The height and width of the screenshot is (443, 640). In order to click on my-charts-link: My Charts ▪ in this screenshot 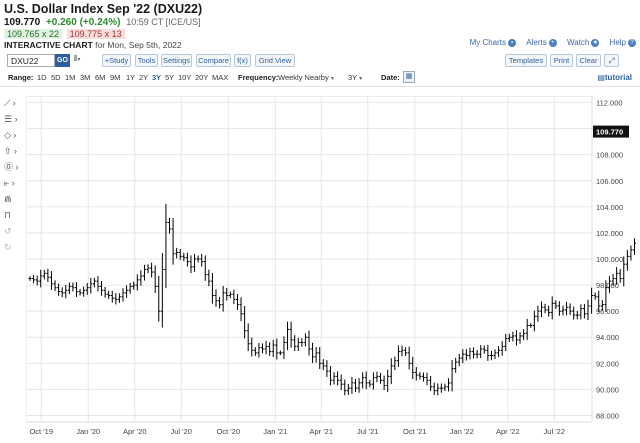, I will do `click(493, 42)`.